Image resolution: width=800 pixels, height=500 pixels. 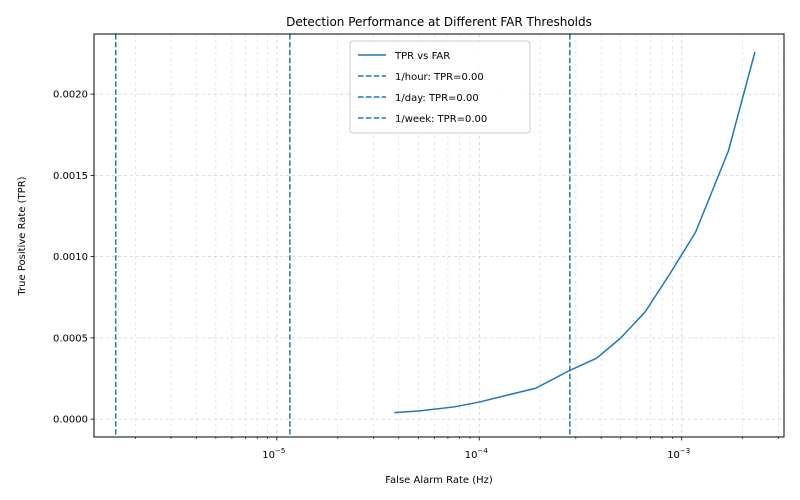 I want to click on legend-label: 1/day: TPR=0.00, so click(x=437, y=98).